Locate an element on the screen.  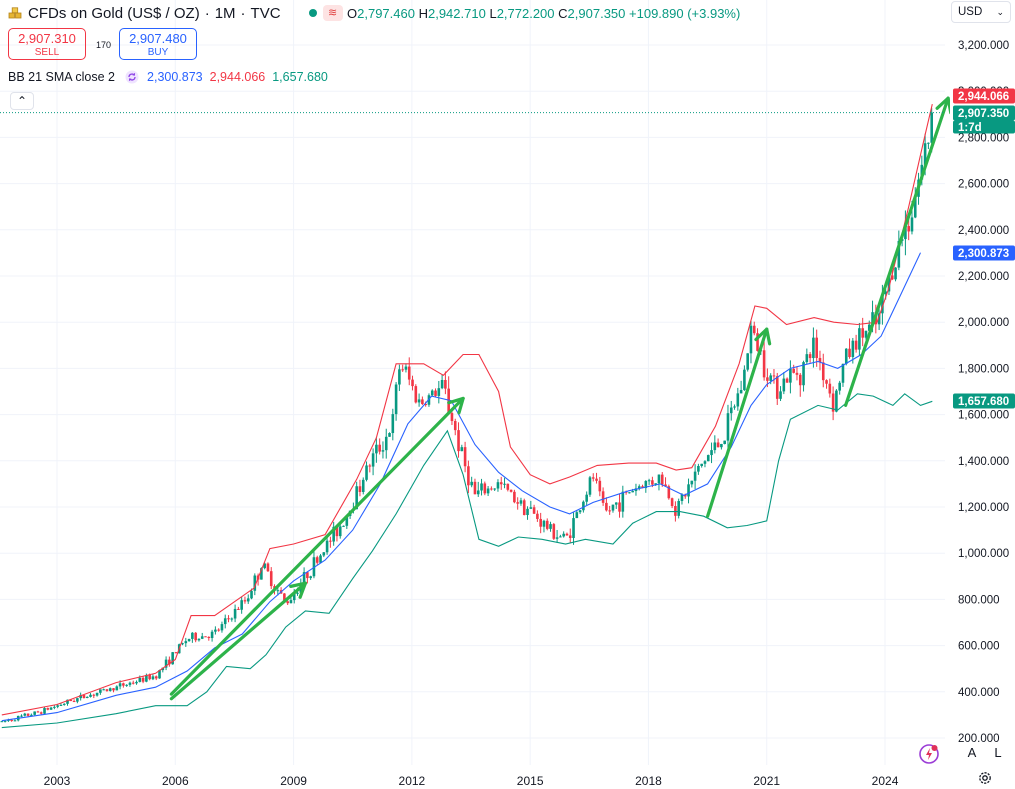
price-axis-tags: 2,944.066 2,907.350 1:7d 2,300.873 1,657.680 is located at coordinates (984, 248).